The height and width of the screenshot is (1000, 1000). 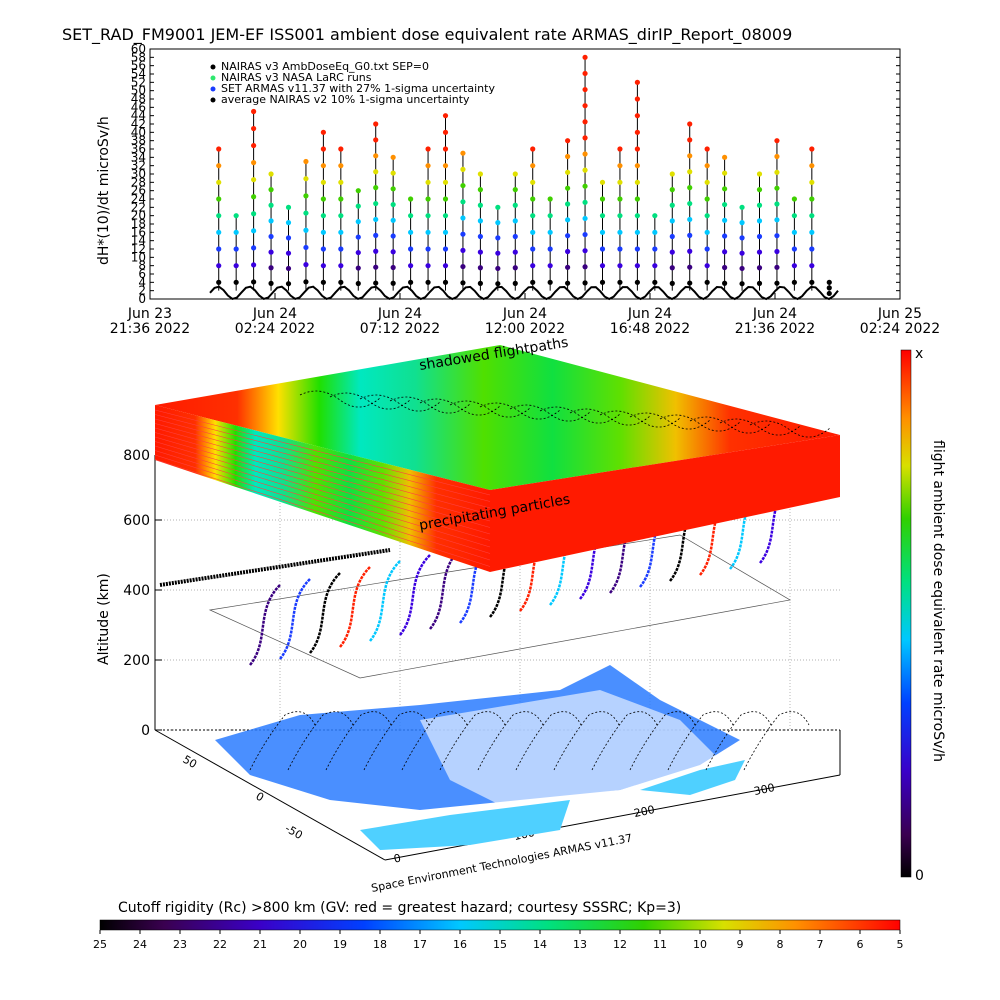 I want to click on slab-left-face, so click(x=322, y=488).